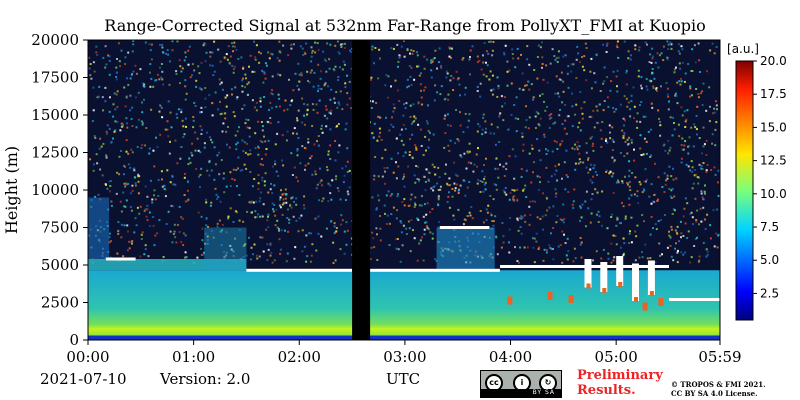 The height and width of the screenshot is (400, 800). What do you see at coordinates (361, 190) in the screenshot?
I see `no-data-gap` at bounding box center [361, 190].